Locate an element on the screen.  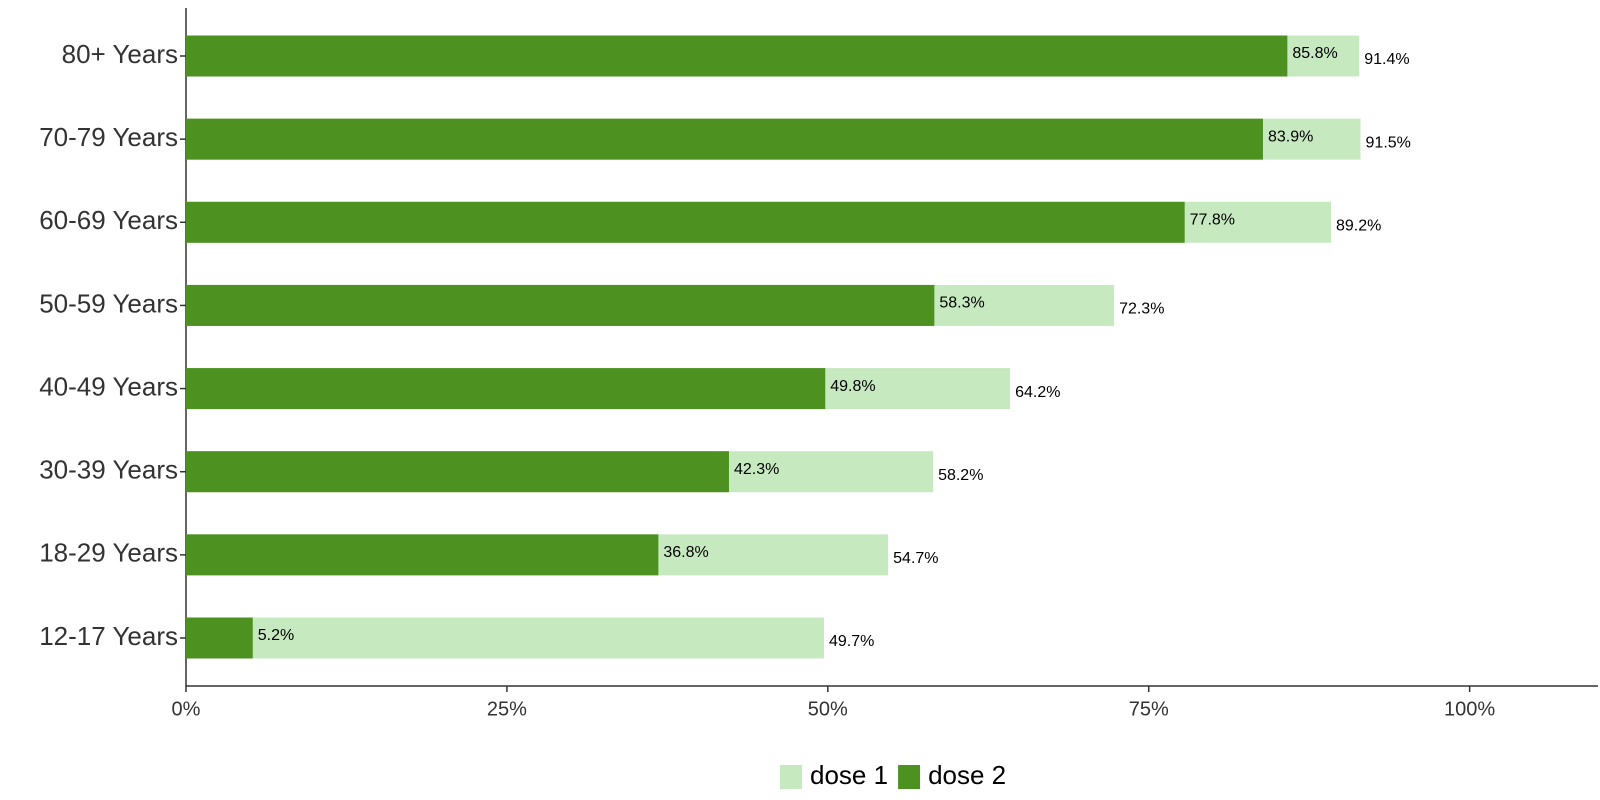
y-tick-label: 60-69 Years is located at coordinates (108, 220).